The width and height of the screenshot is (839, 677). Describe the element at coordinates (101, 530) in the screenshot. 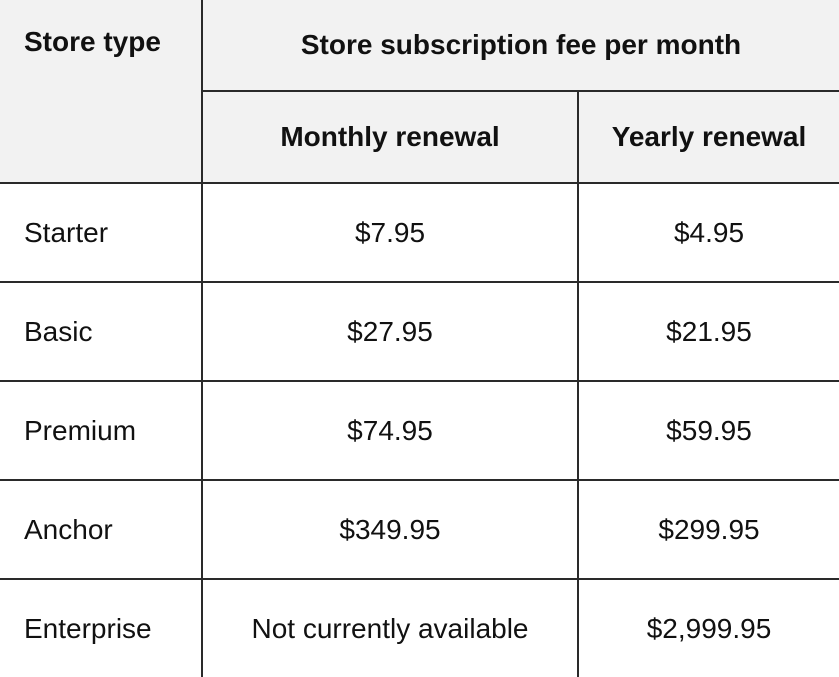

I see `store-type-cell: Anchor` at that location.